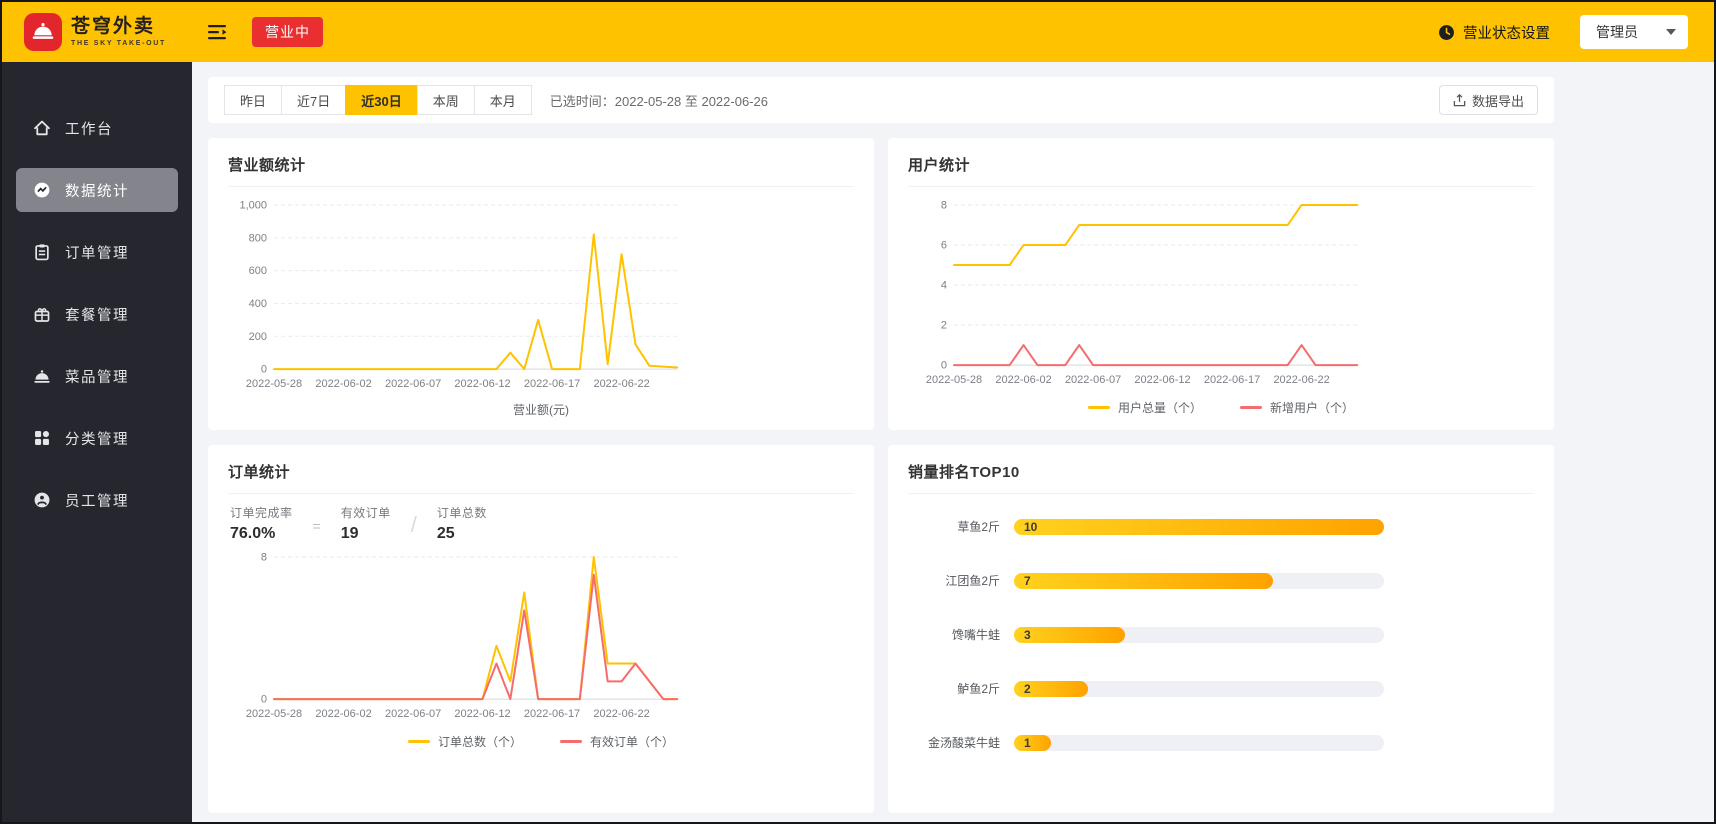 The image size is (1716, 824). I want to click on clock-icon, so click(1446, 32).